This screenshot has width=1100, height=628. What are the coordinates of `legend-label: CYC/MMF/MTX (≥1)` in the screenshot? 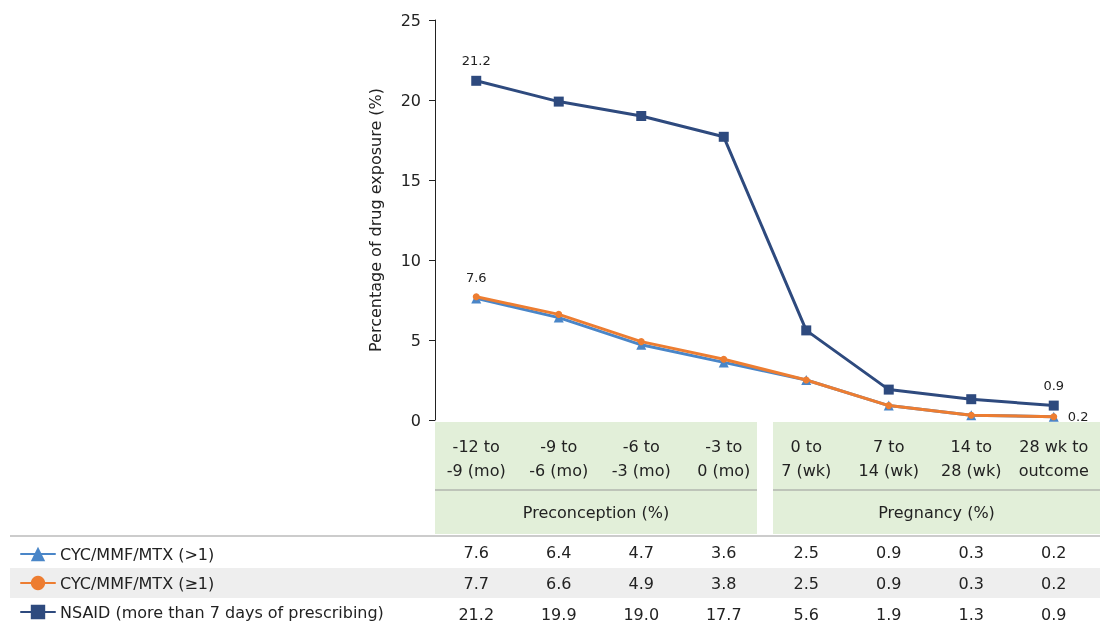 It's located at (137, 583).